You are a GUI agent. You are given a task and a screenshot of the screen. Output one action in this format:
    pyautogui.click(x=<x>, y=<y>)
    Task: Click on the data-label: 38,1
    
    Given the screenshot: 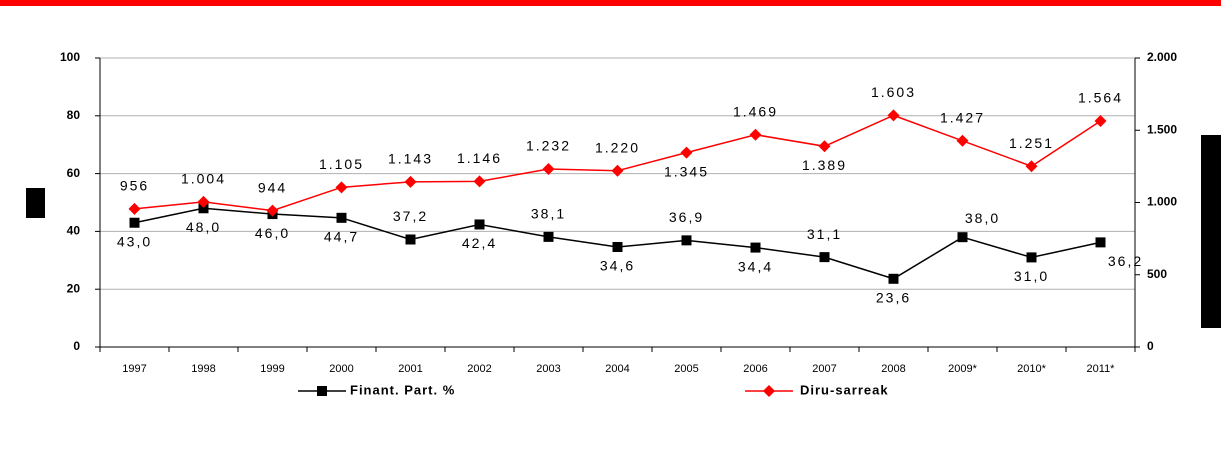 What is the action you would take?
    pyautogui.click(x=548, y=214)
    